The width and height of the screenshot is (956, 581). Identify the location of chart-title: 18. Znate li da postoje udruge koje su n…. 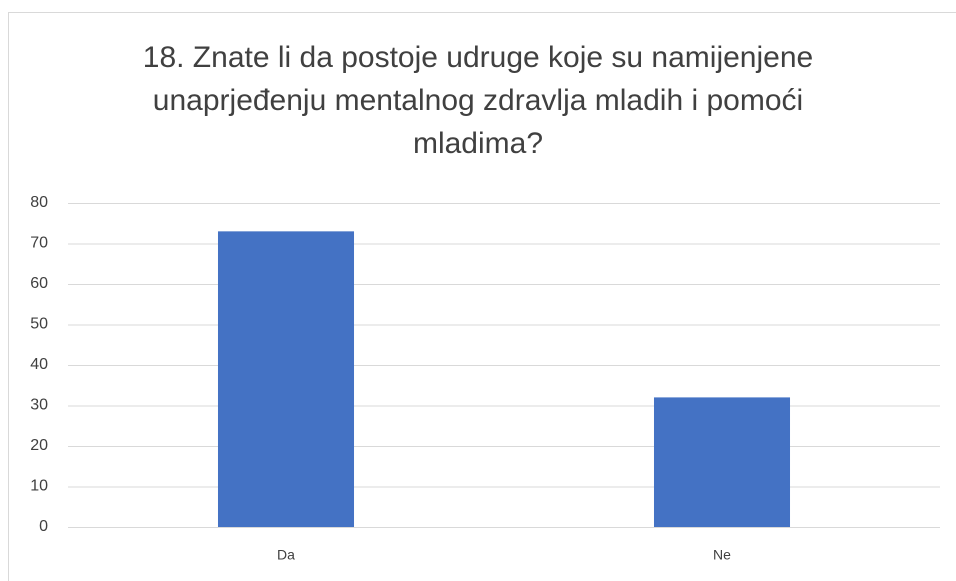
(478, 100).